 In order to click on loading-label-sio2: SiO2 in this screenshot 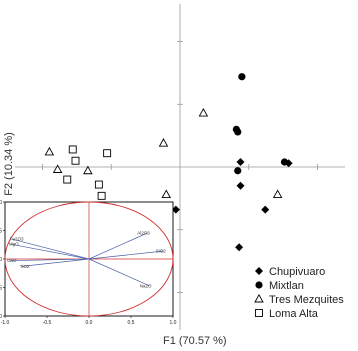, I will do `click(161, 251)`.